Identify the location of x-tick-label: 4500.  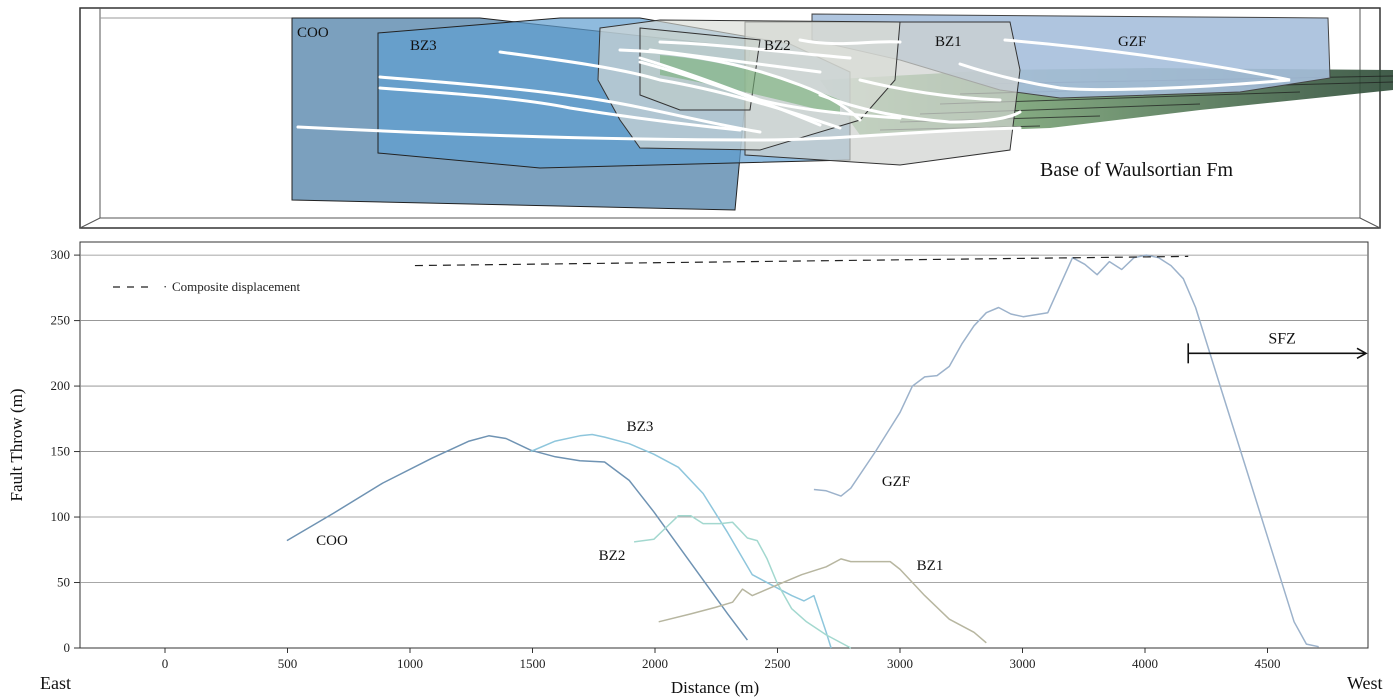
(1268, 663).